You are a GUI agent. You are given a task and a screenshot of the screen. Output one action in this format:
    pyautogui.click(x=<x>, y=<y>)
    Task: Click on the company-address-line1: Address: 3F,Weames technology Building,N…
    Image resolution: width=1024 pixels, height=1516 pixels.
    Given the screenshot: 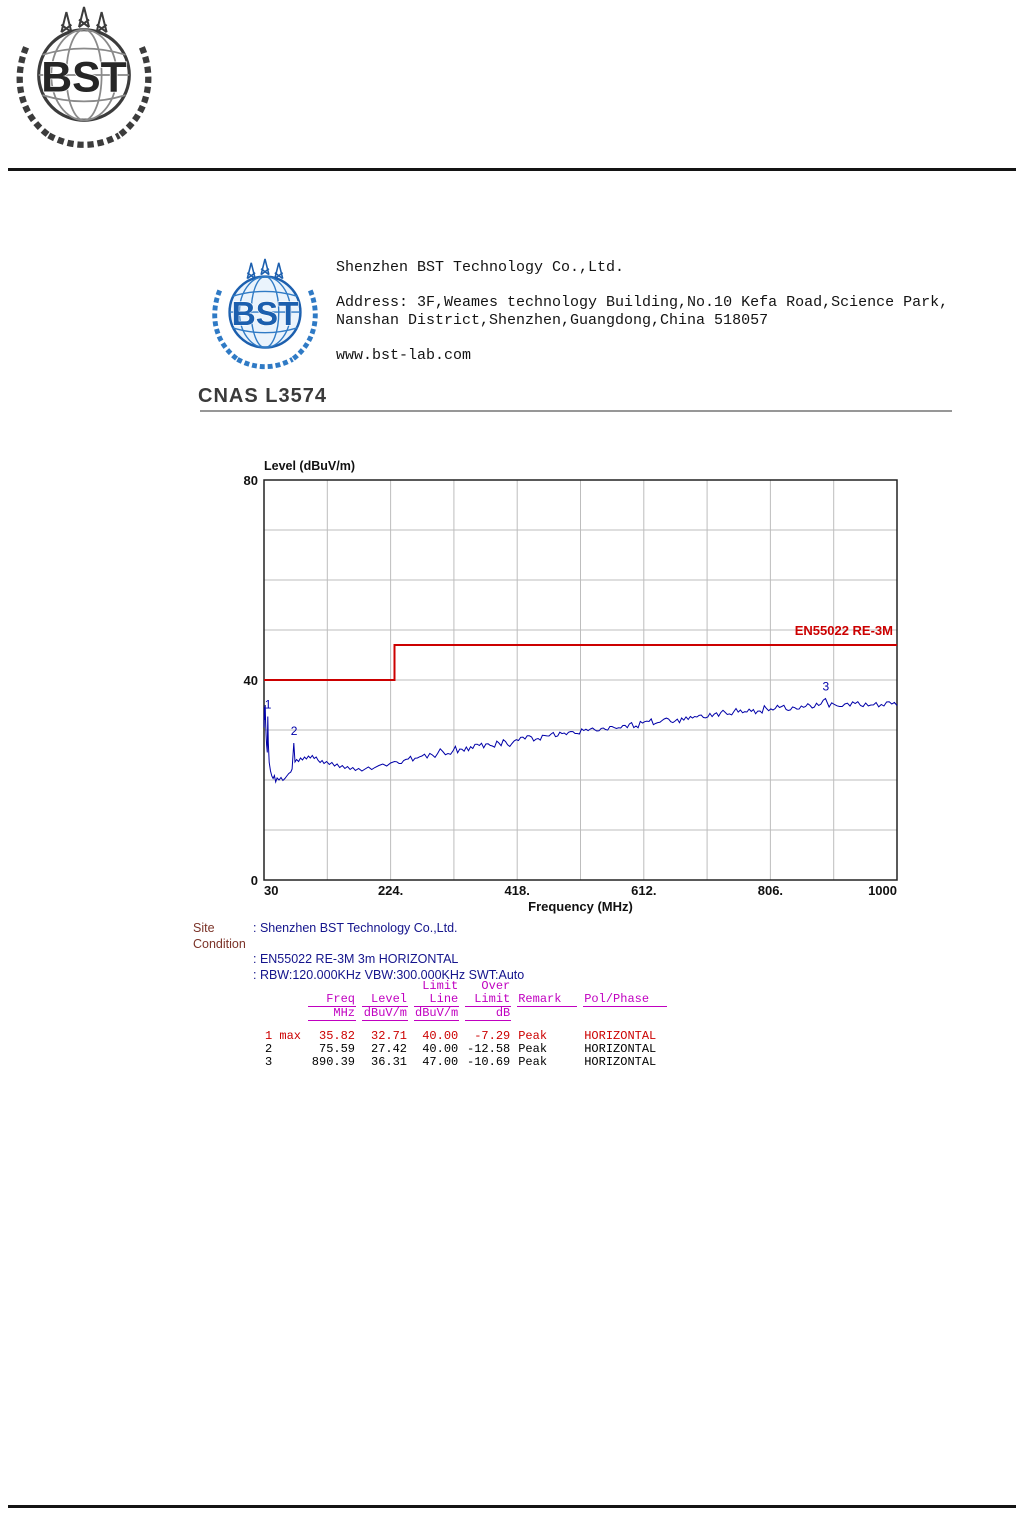 What is the action you would take?
    pyautogui.click(x=642, y=302)
    